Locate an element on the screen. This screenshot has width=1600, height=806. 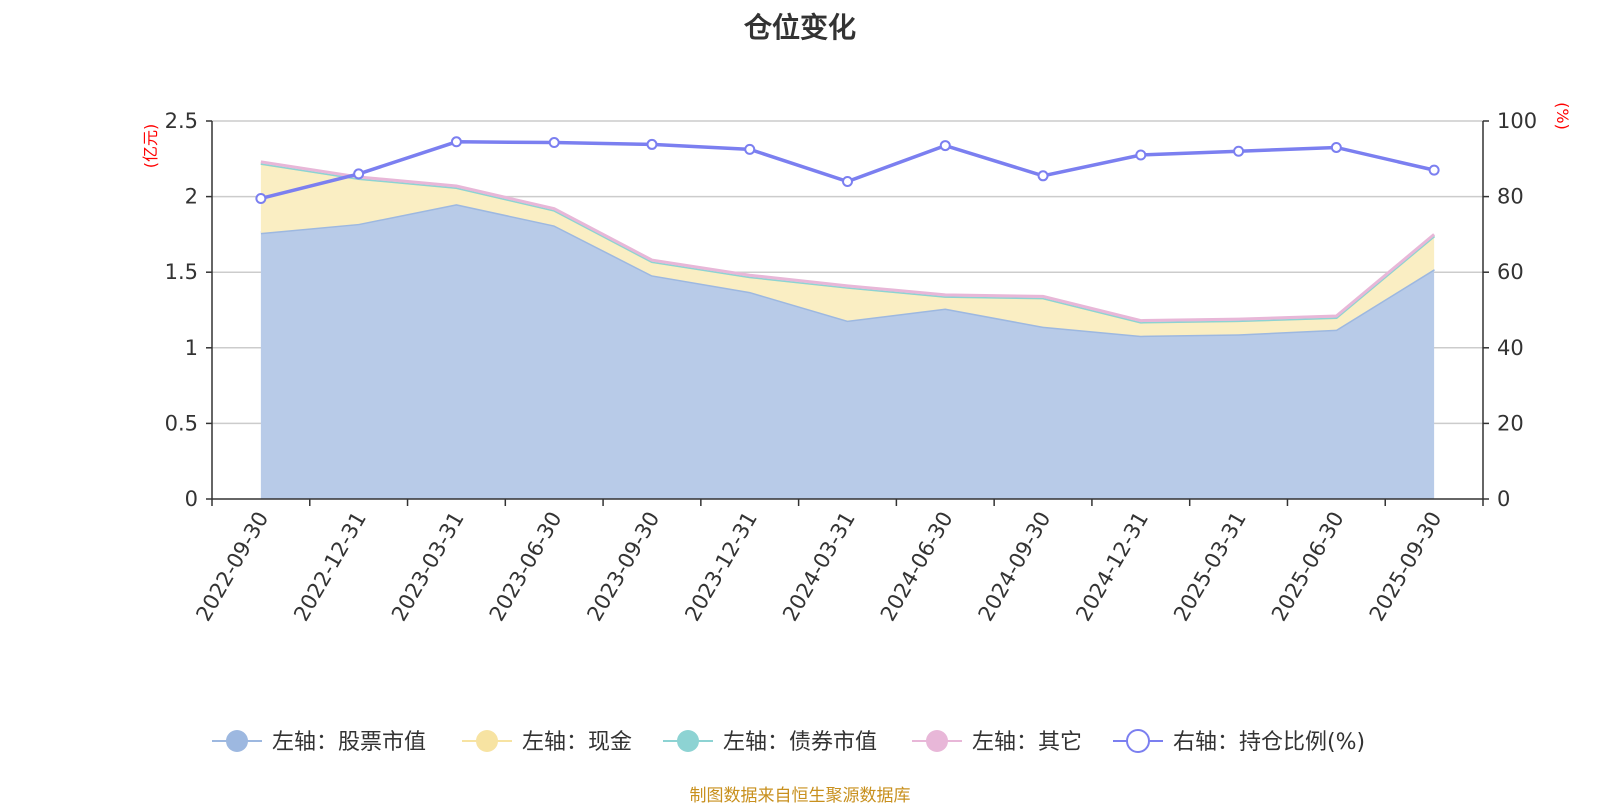
x-tick-label: 2023-06-30 is located at coordinates (526, 567).